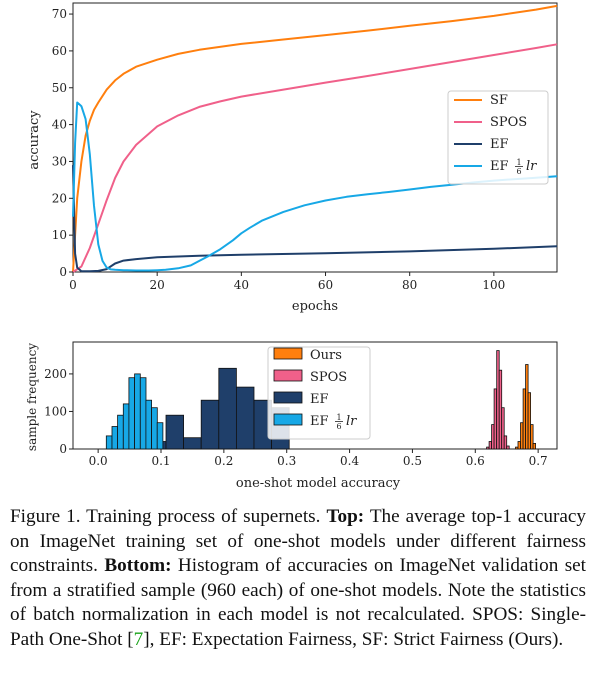 This screenshot has height=696, width=594. I want to click on bottom-chart-series, so click(320, 400).